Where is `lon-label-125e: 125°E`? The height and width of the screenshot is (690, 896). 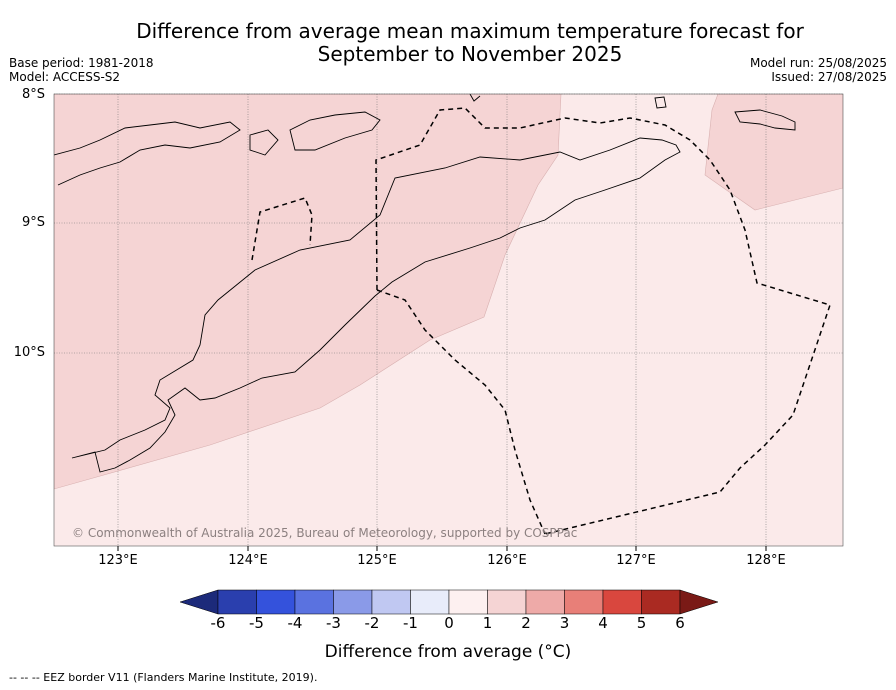 lon-label-125e: 125°E is located at coordinates (377, 560).